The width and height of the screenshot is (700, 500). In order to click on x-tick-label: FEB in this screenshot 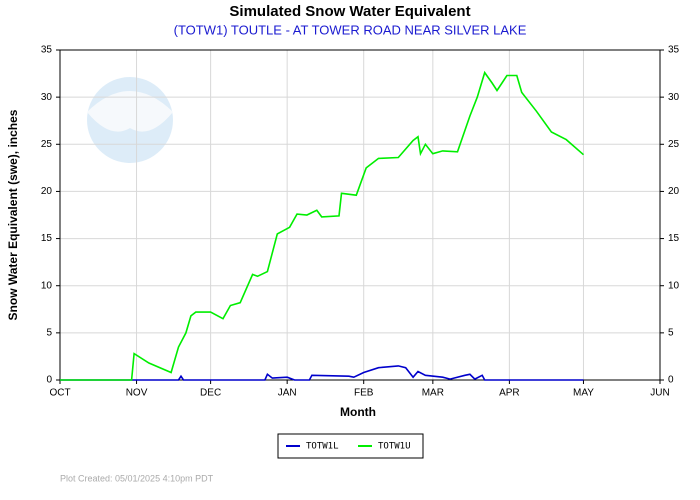, I will do `click(364, 393)`.